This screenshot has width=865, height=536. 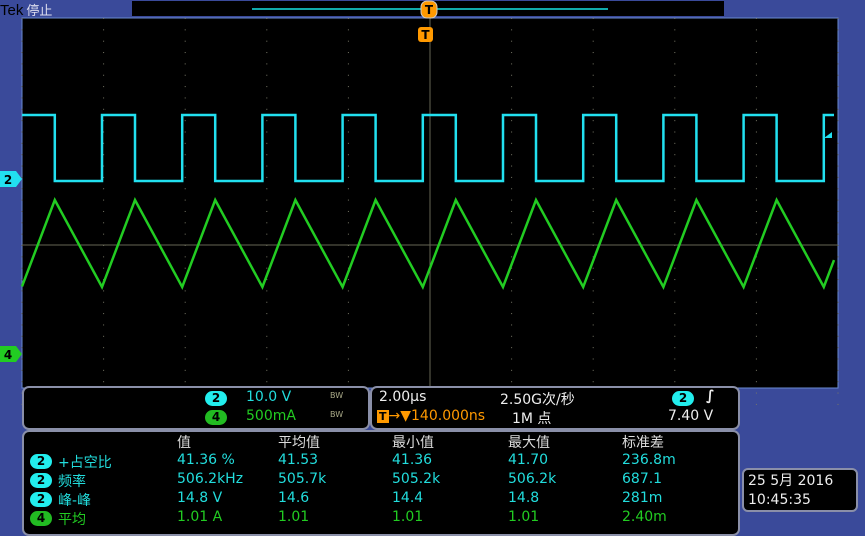 I want to click on brand-logo: Tek, so click(x=12, y=10).